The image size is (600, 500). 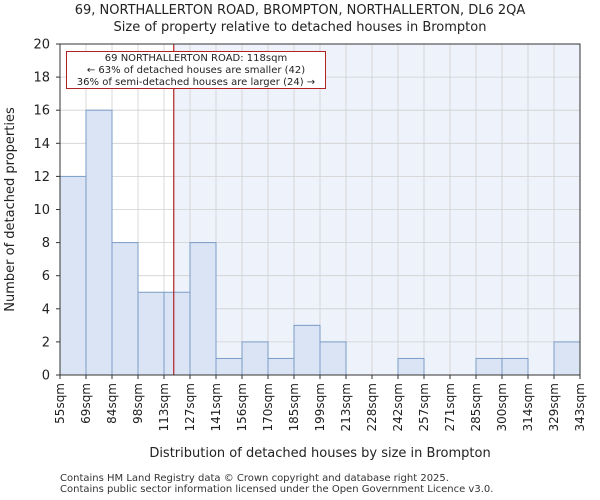 I want to click on x-tick-label: 285sqm, so click(x=476, y=407).